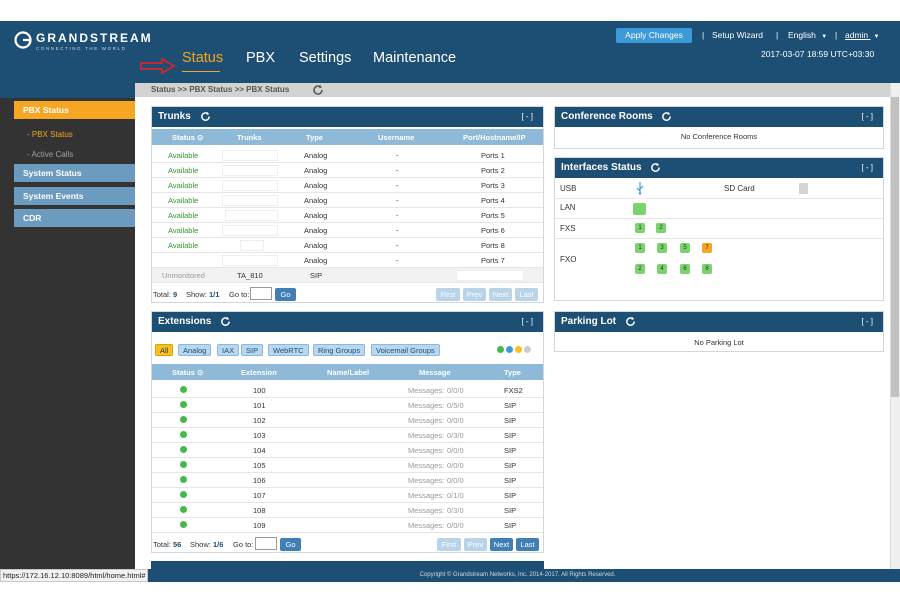 The width and height of the screenshot is (900, 600). I want to click on trunk-username: -, so click(397, 245).